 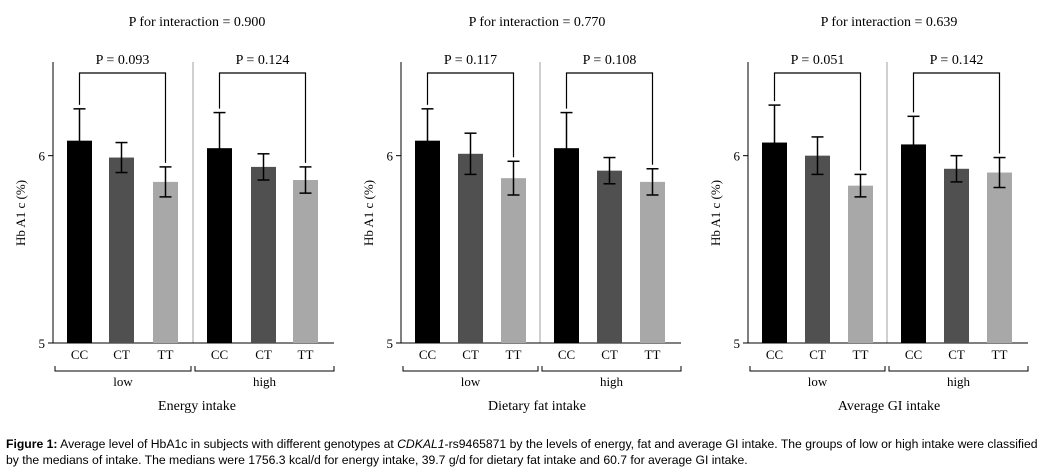 What do you see at coordinates (537, 22) in the screenshot?
I see `chart-title: P for interaction = 0.770` at bounding box center [537, 22].